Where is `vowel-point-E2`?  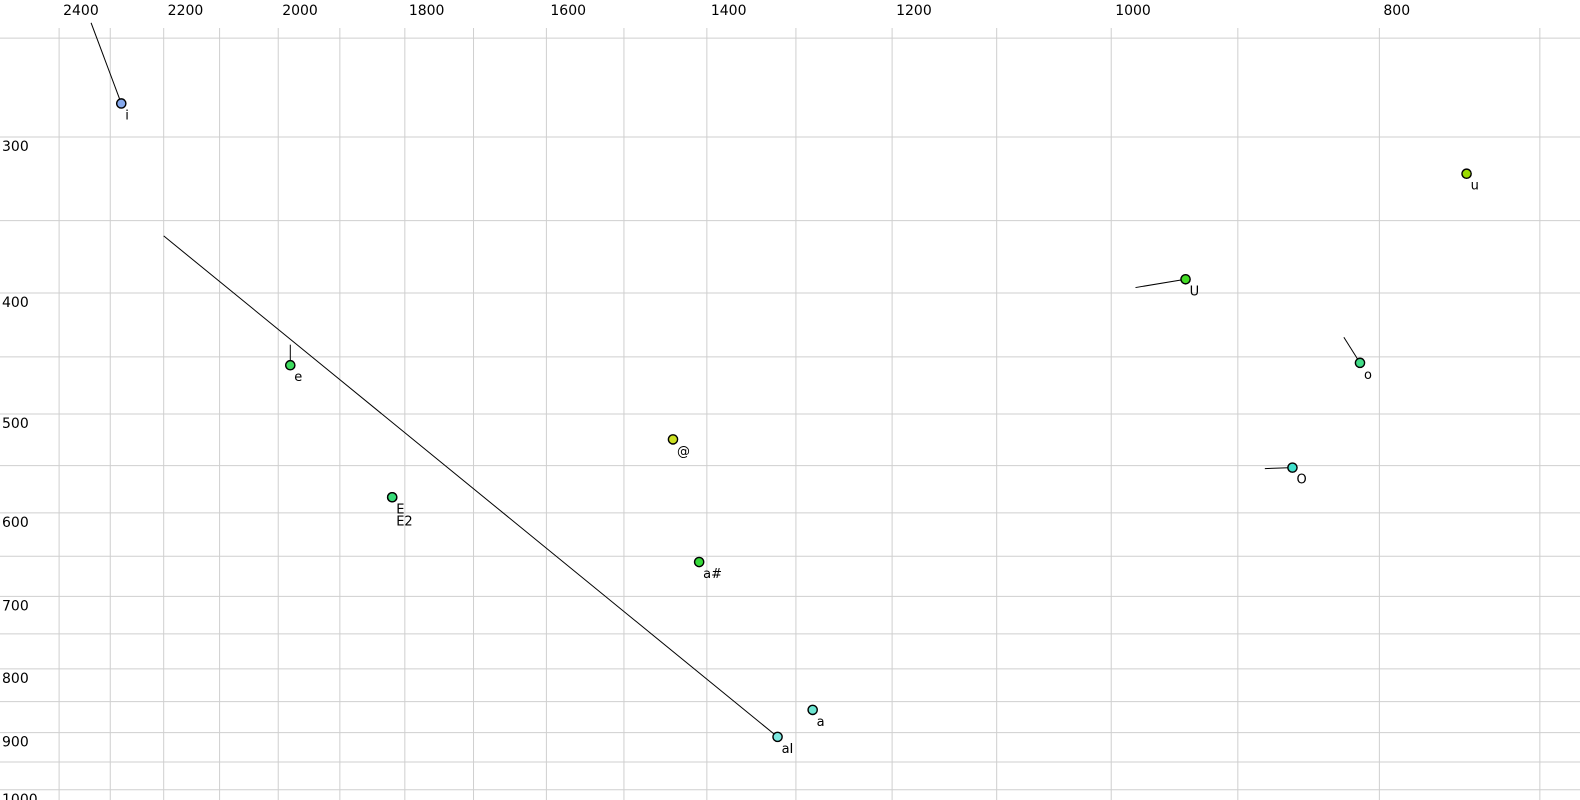
vowel-point-E2 is located at coordinates (392, 497).